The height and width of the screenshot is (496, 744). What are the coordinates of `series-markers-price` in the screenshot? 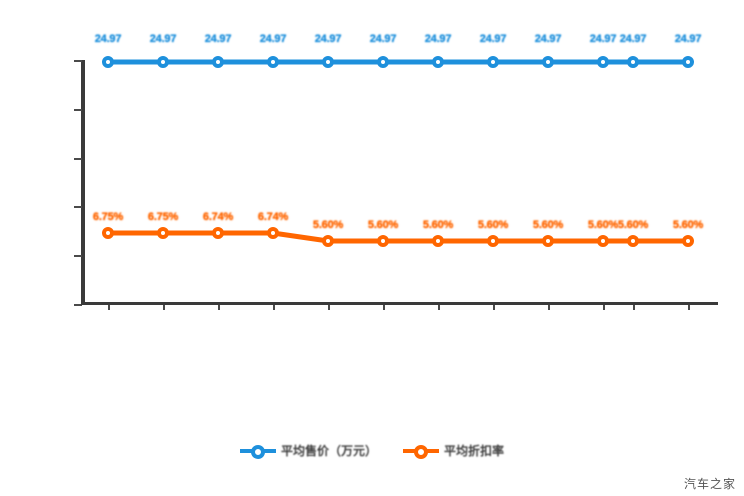 It's located at (398, 62).